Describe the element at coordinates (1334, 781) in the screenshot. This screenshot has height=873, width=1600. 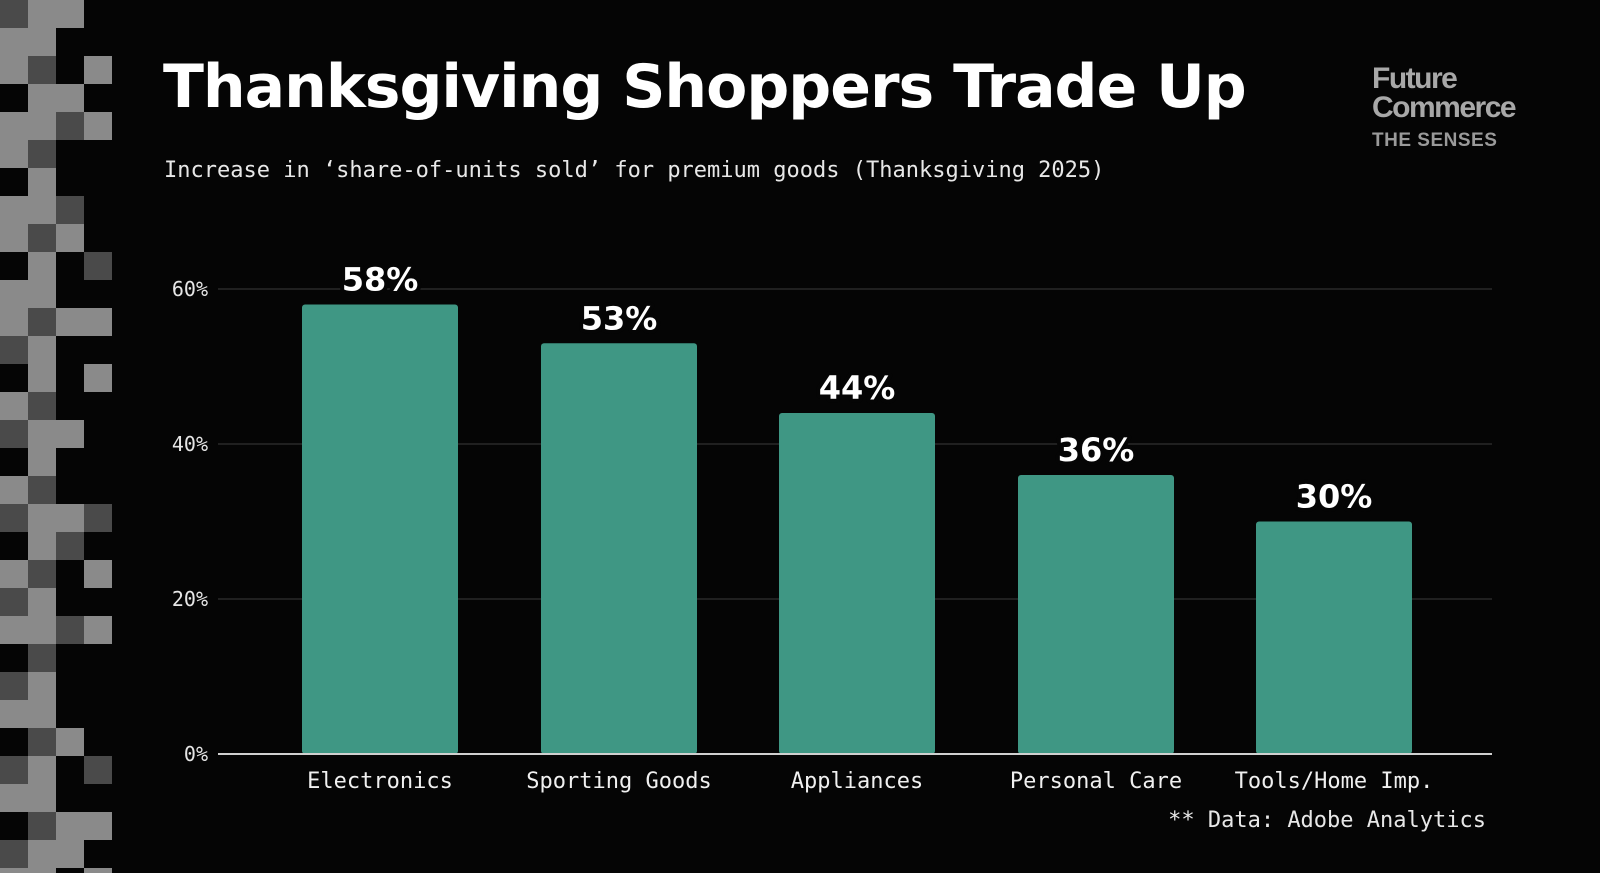
I see `category-label: Tools/Home Imp.` at that location.